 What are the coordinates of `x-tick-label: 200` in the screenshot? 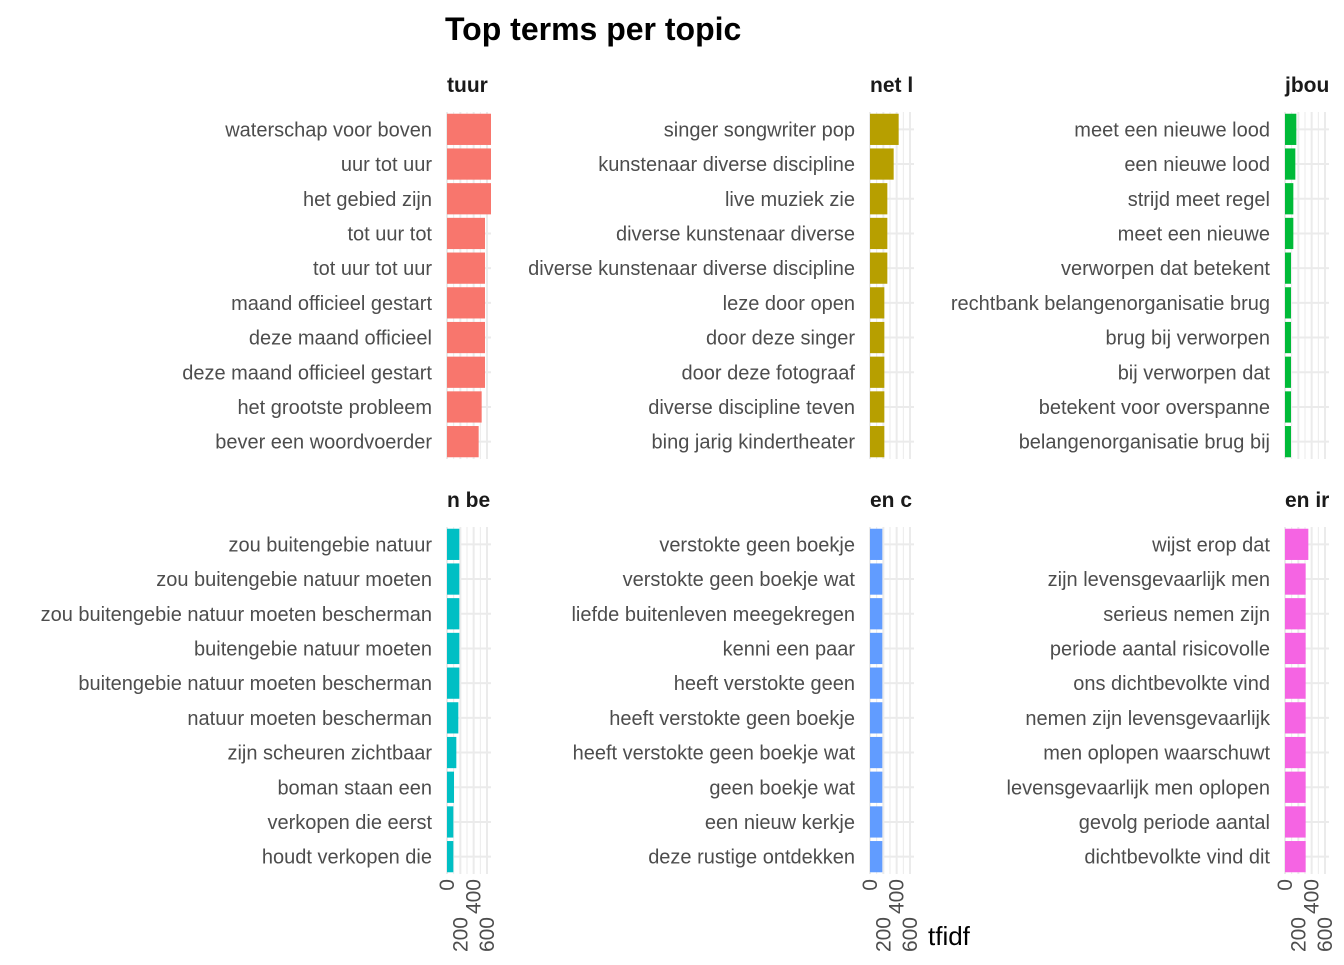 It's located at (1298, 934).